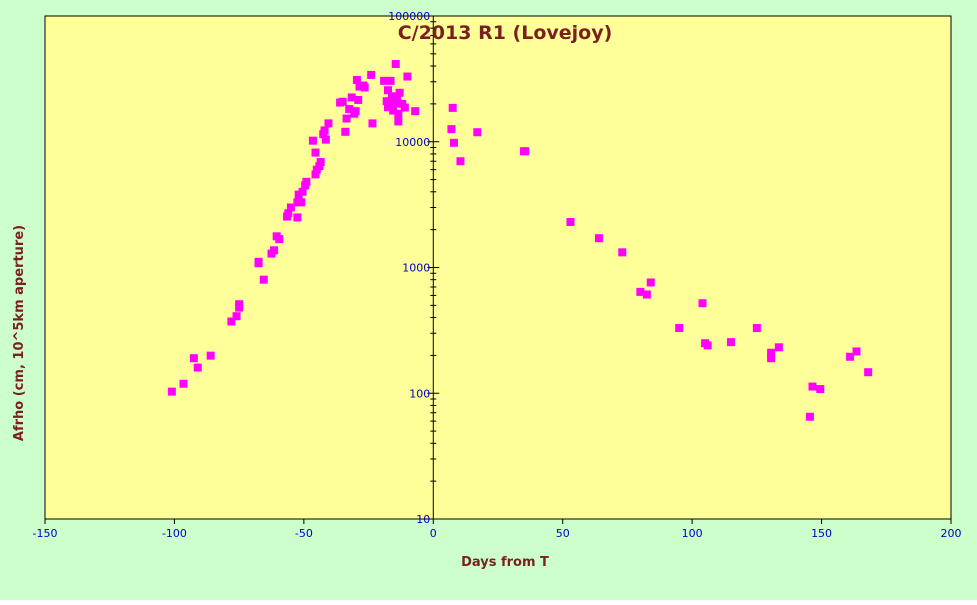  Describe the element at coordinates (505, 33) in the screenshot. I see `chart-title: C/2013 R1 (Lovejoy)` at that location.